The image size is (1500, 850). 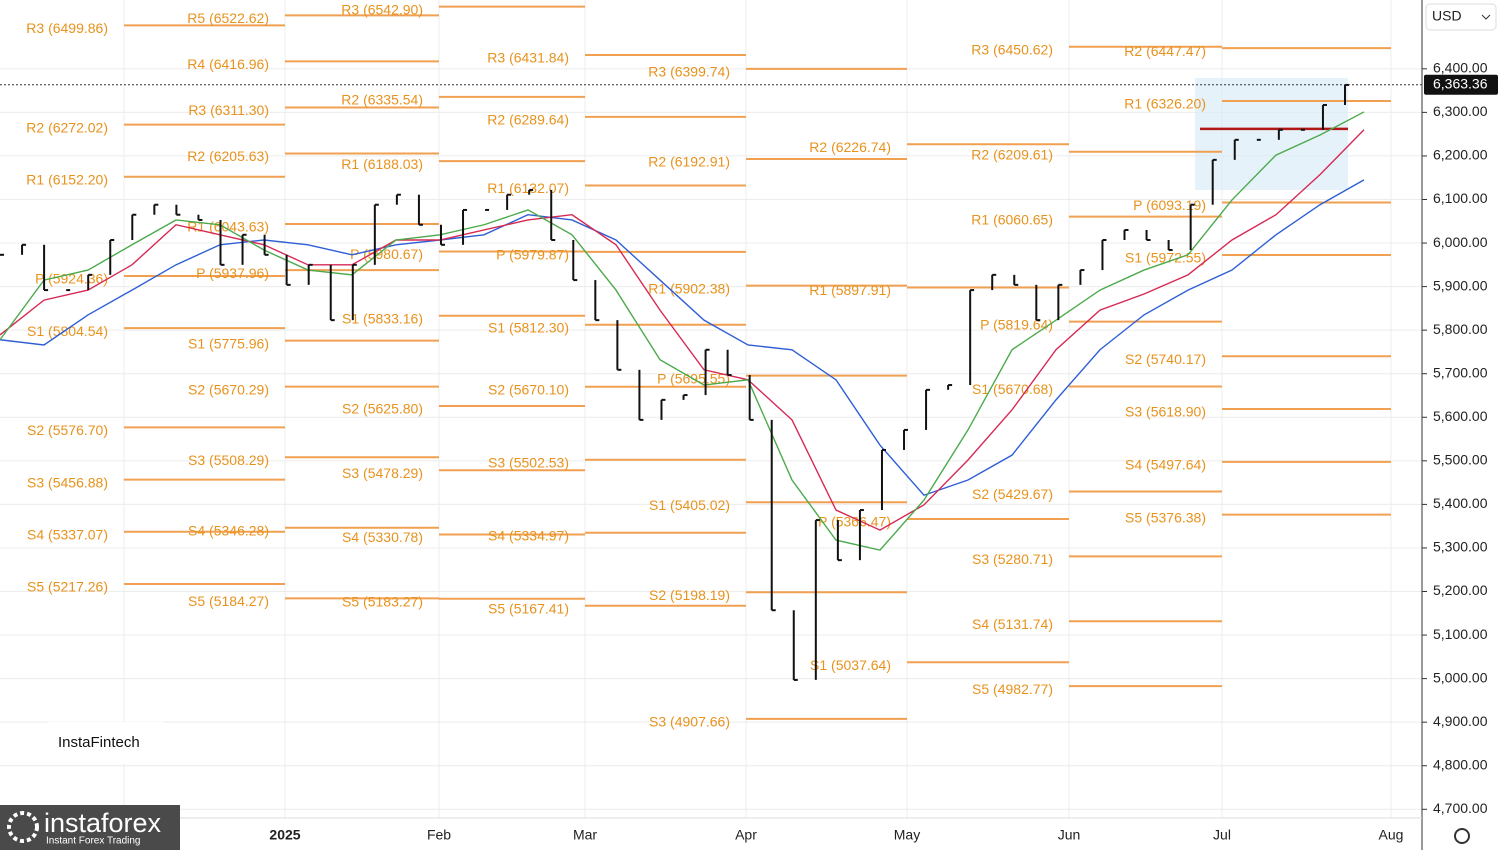 I want to click on pivot-label: R2 (6289.64), so click(x=528, y=120).